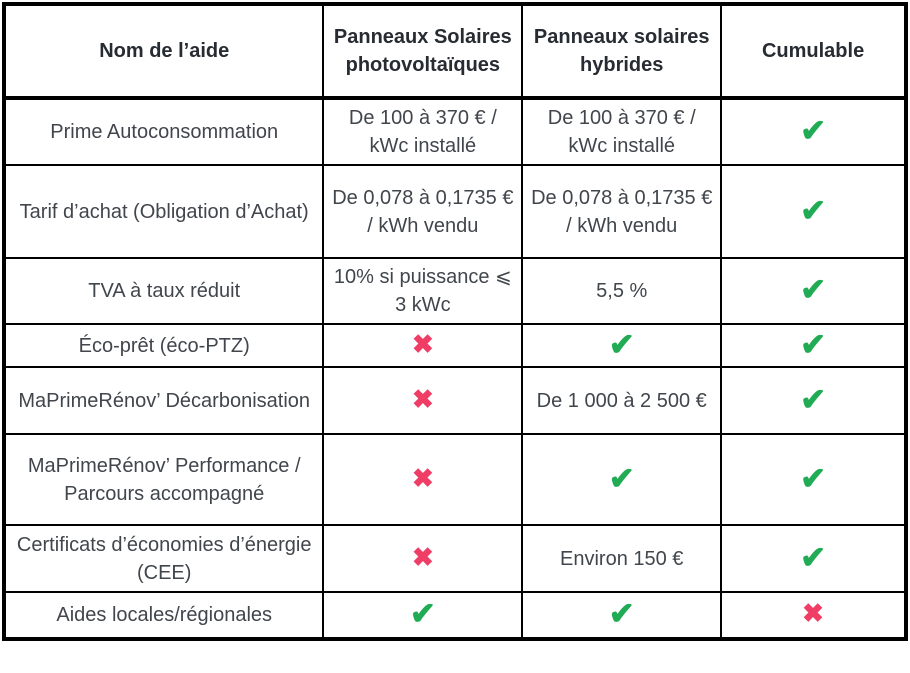 This screenshot has width=910, height=673. What do you see at coordinates (163, 51) in the screenshot?
I see `column-header-aide: Nom de l’aide` at bounding box center [163, 51].